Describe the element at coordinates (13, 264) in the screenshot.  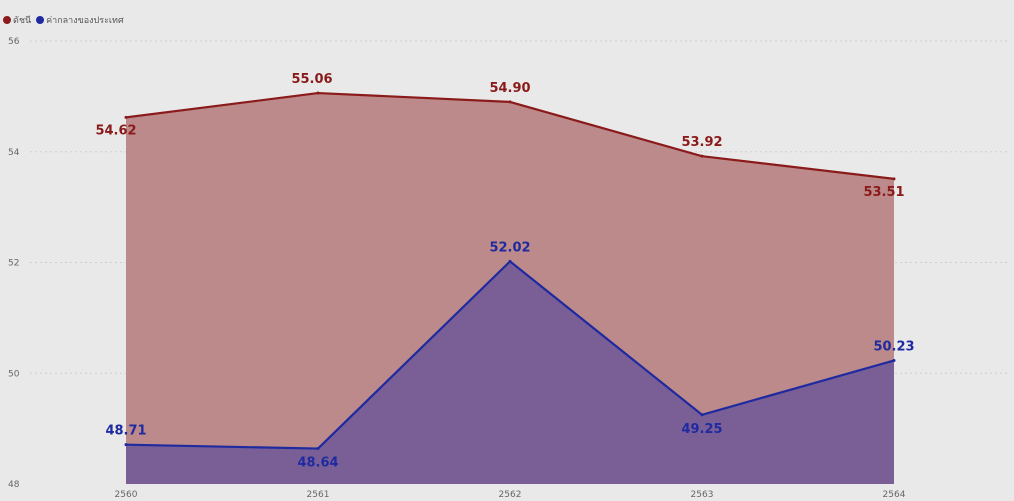
I see `y-tick-label-52: 52` at that location.